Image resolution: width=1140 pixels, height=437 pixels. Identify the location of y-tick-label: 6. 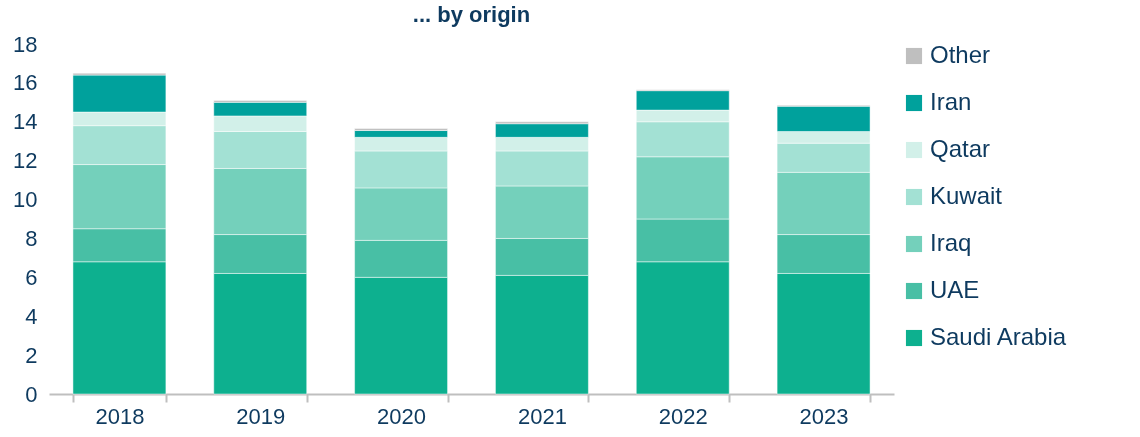
(31, 277).